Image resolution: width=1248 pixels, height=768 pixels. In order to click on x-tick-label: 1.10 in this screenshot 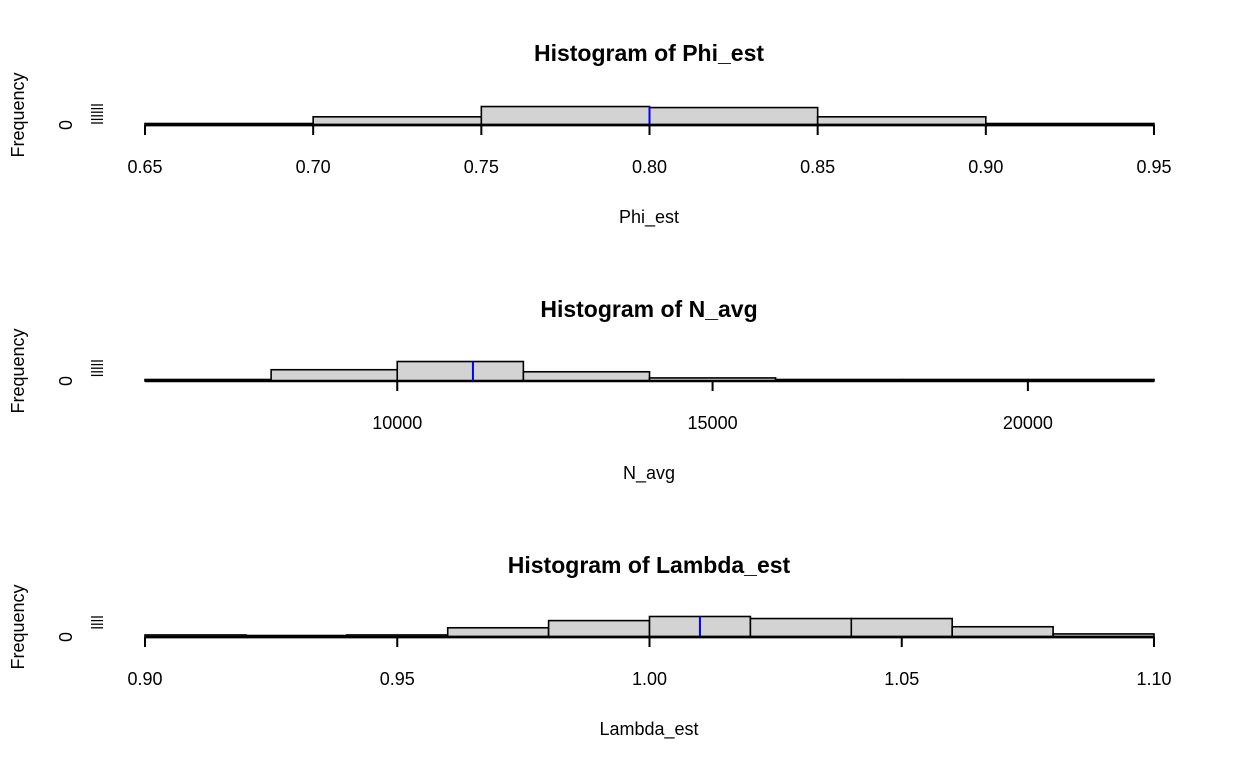, I will do `click(1153, 679)`.